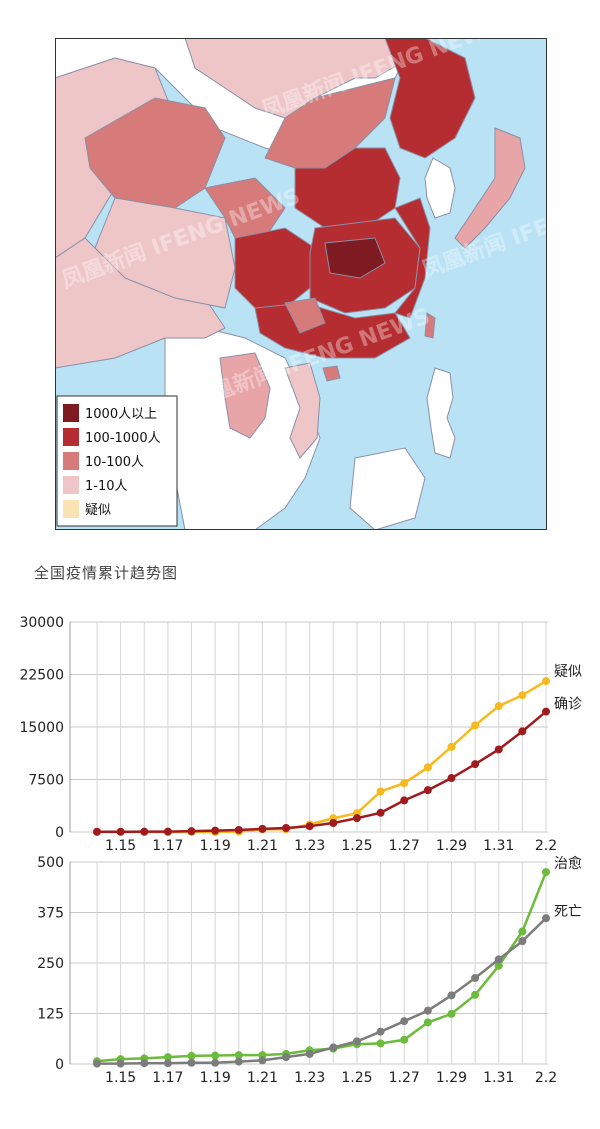 This screenshot has height=1129, width=600. Describe the element at coordinates (568, 864) in the screenshot. I see `series-label: 治愈` at that location.